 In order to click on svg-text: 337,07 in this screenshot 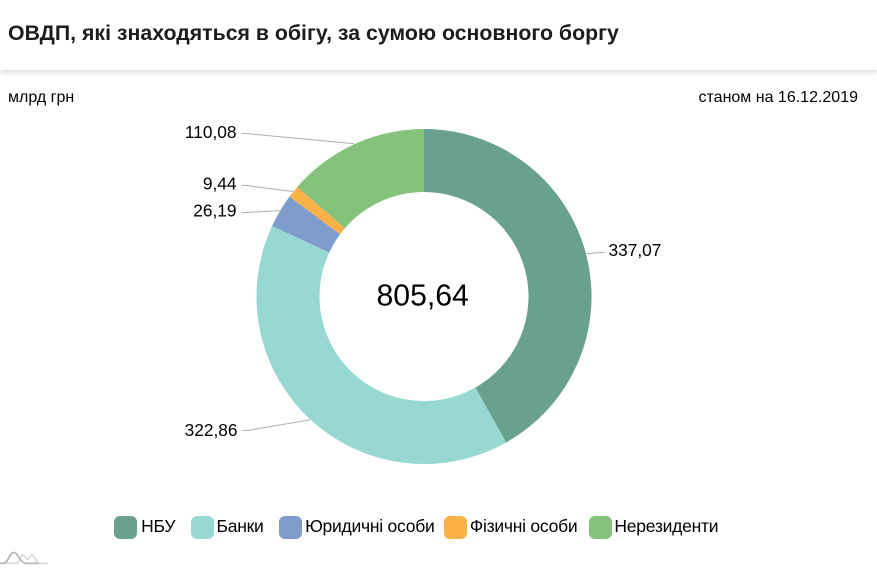, I will do `click(635, 250)`.